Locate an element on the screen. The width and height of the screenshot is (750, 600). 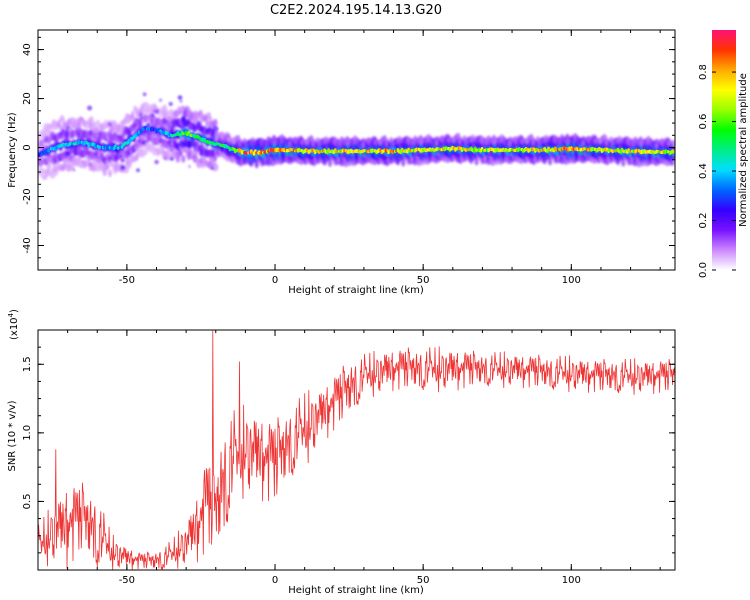
spectrogram-heatmap is located at coordinates (356, 136).